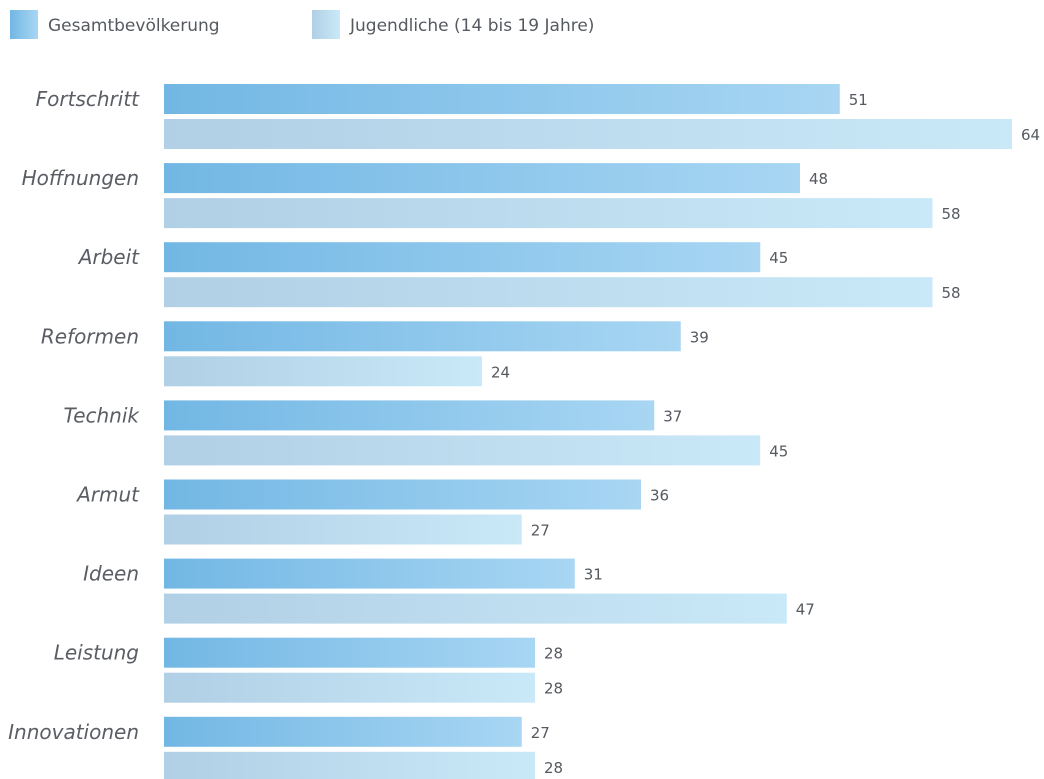 The image size is (1044, 779). I want to click on category-label: Hoffnungen, so click(80, 178).